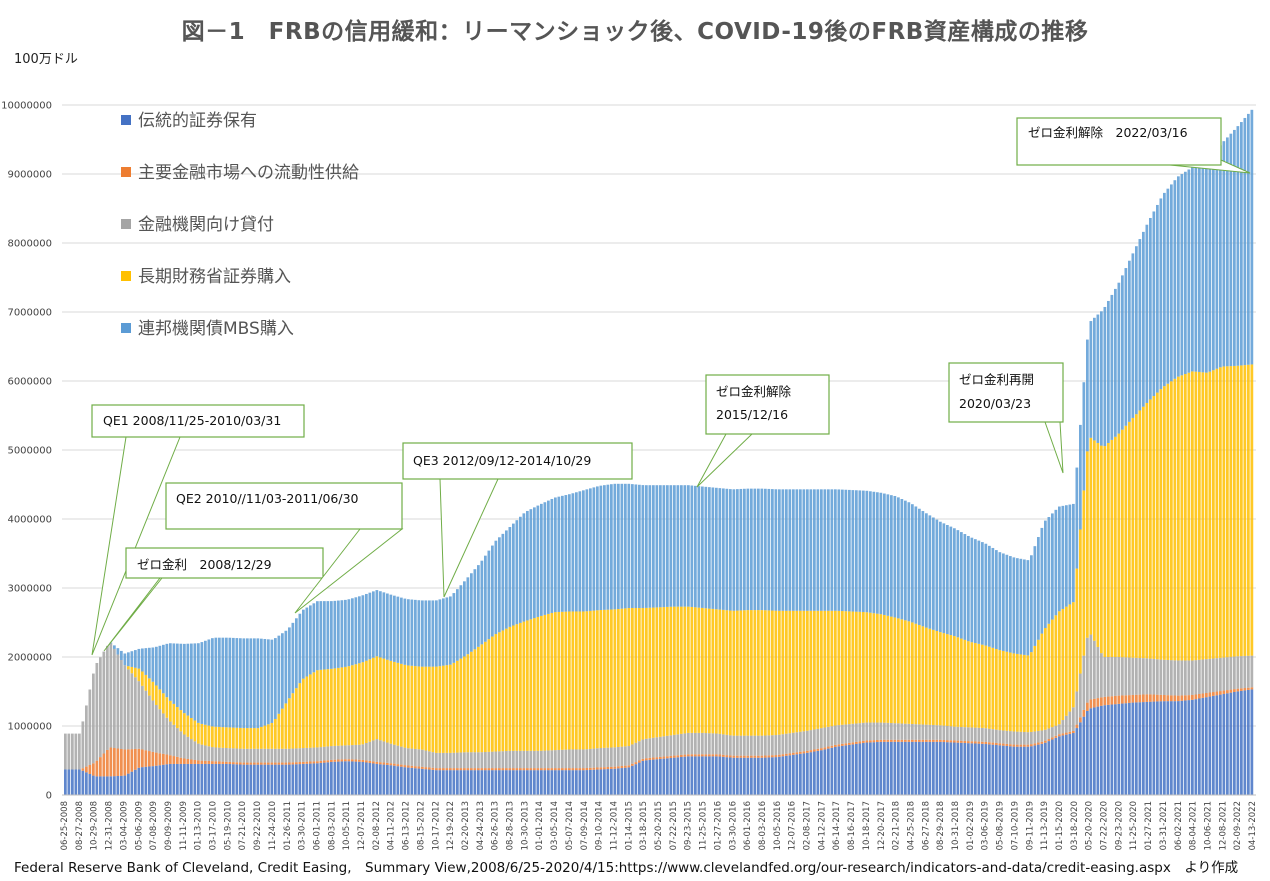  Describe the element at coordinates (407, 825) in the screenshot. I see `x-tick-label: 06-13-2012` at that location.